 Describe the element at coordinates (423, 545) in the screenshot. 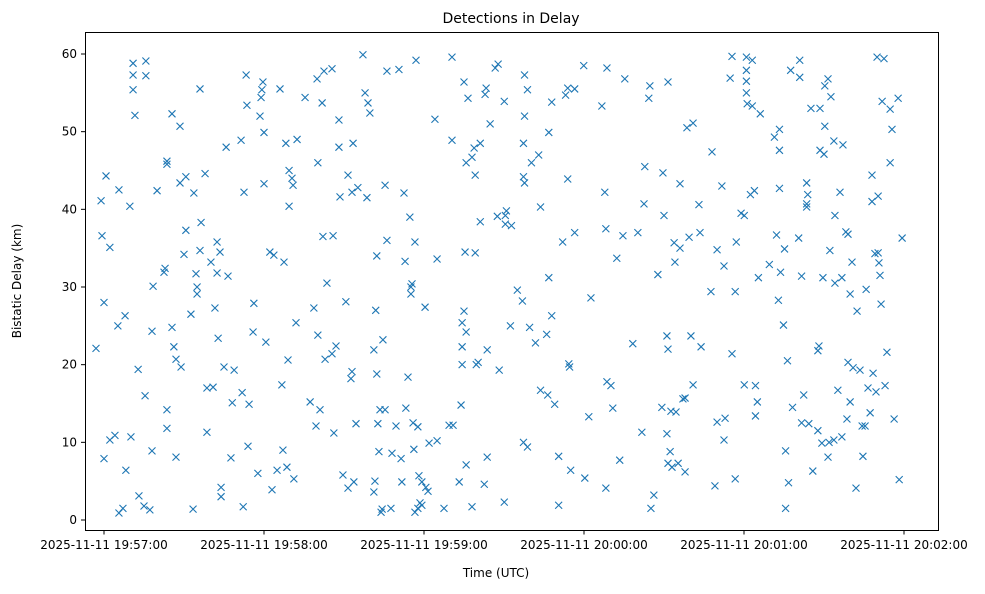

I see `x-tick-label: 2025-11-11 19:59:00` at that location.